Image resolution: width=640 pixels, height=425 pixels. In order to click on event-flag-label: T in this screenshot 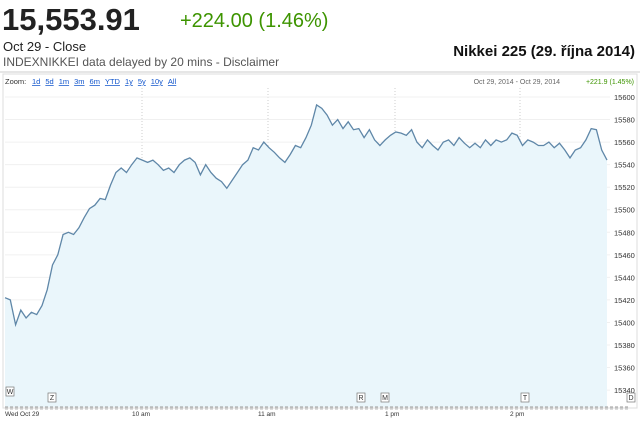, I will do `click(525, 398)`.